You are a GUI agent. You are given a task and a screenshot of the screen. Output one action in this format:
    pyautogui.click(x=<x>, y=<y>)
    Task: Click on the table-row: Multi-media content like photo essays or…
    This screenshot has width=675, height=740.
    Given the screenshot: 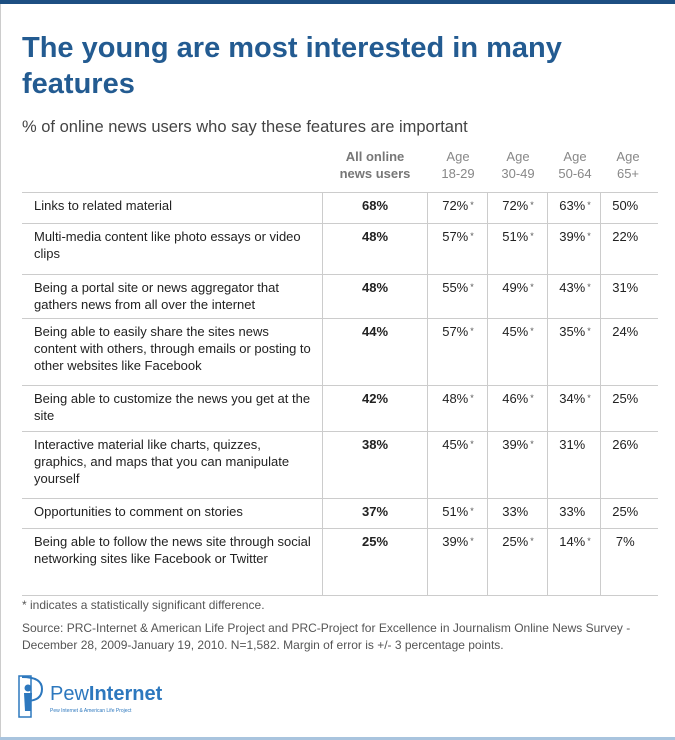 What is the action you would take?
    pyautogui.click(x=340, y=248)
    